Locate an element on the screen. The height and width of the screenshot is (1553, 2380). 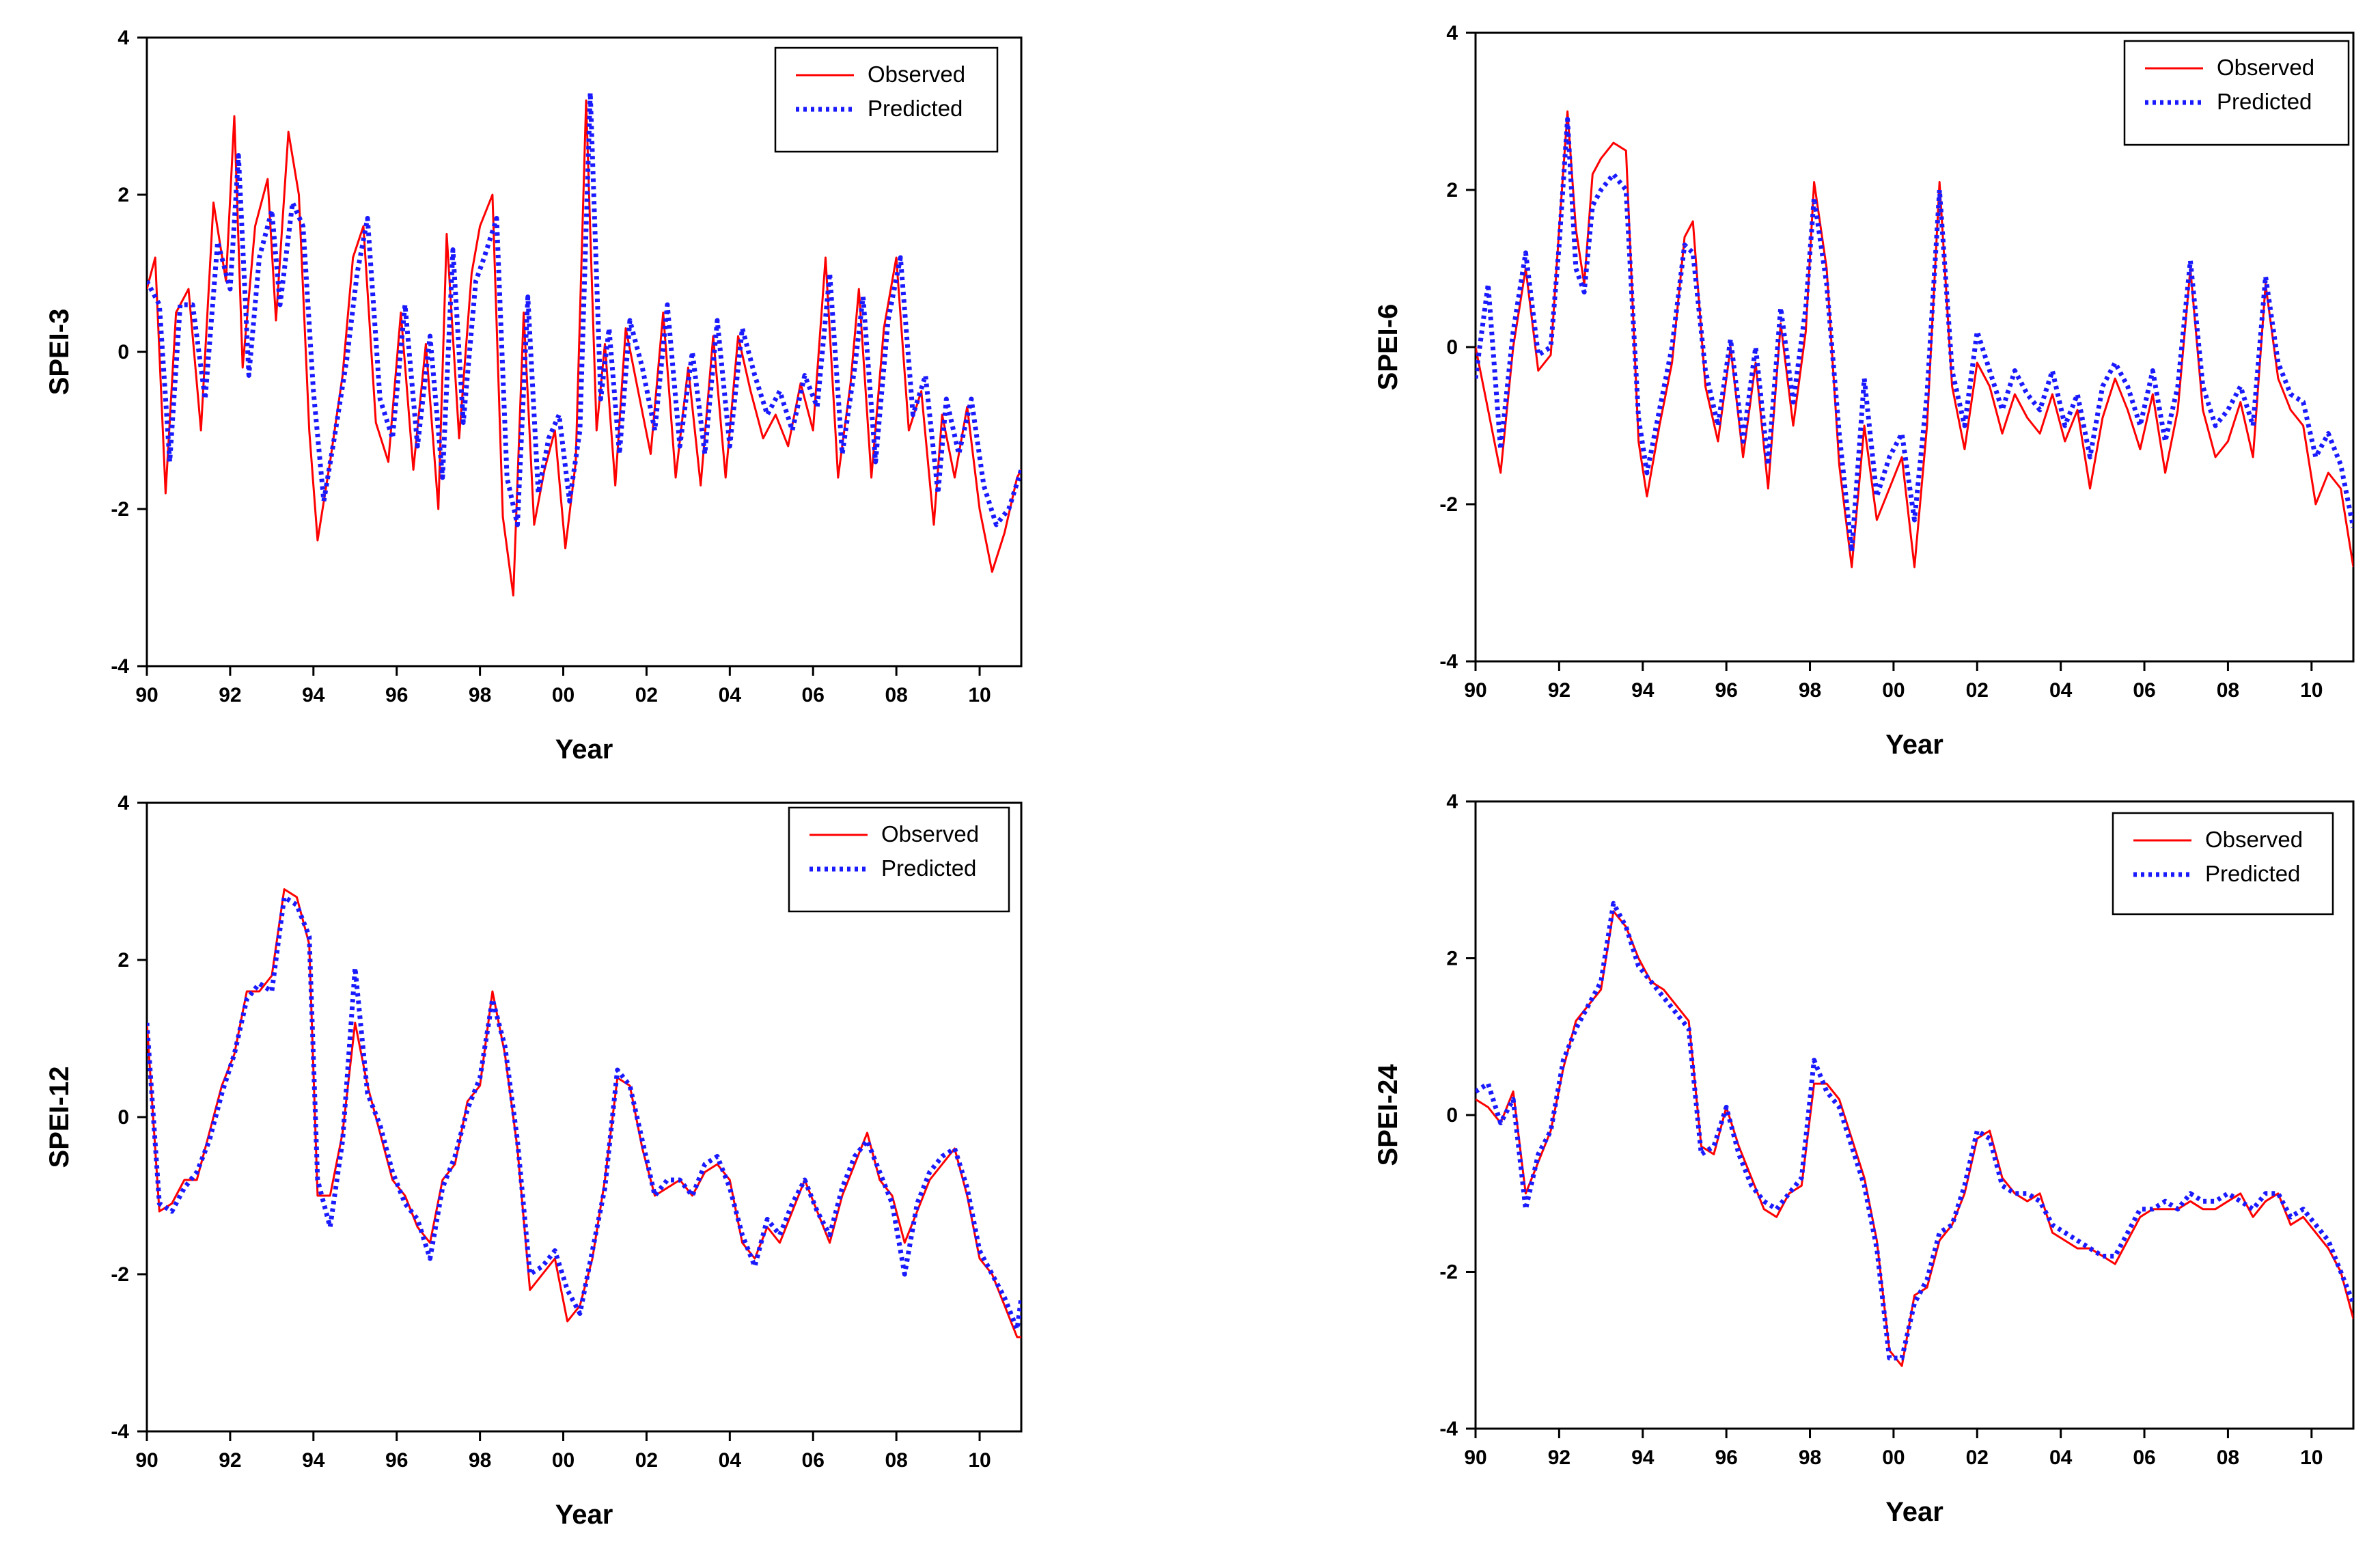
y-axis-label: SPEI-12 is located at coordinates (59, 1117).